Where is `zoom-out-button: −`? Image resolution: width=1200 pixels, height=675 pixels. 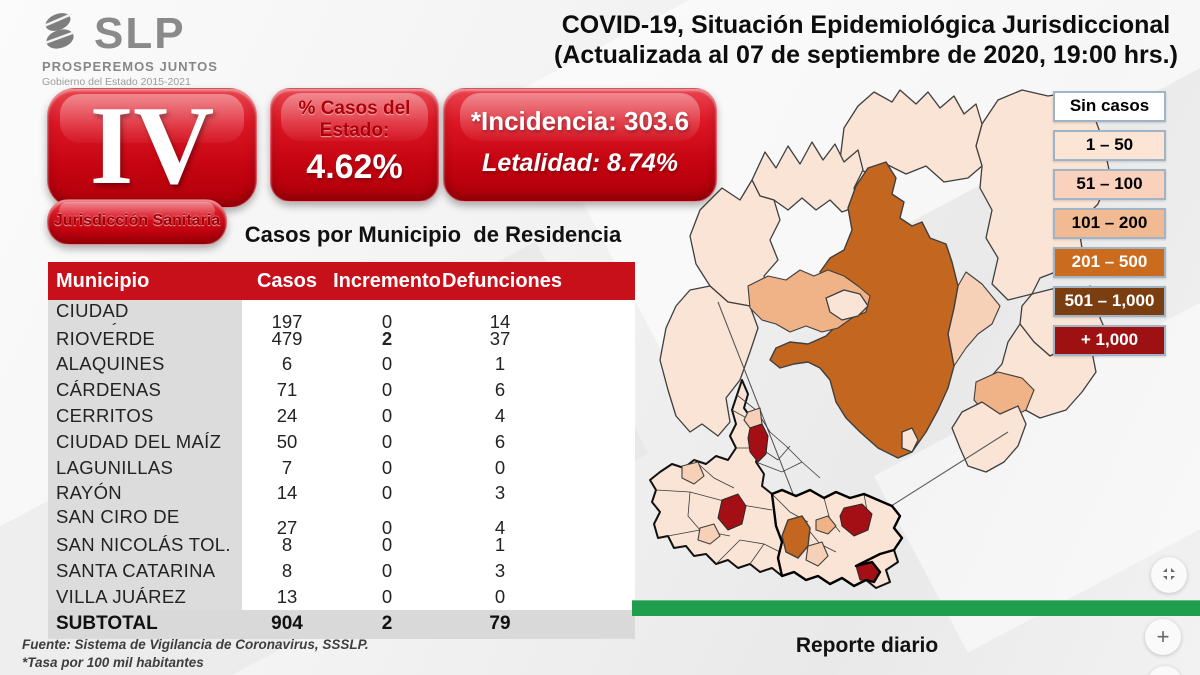
zoom-out-button: − is located at coordinates (1165, 670).